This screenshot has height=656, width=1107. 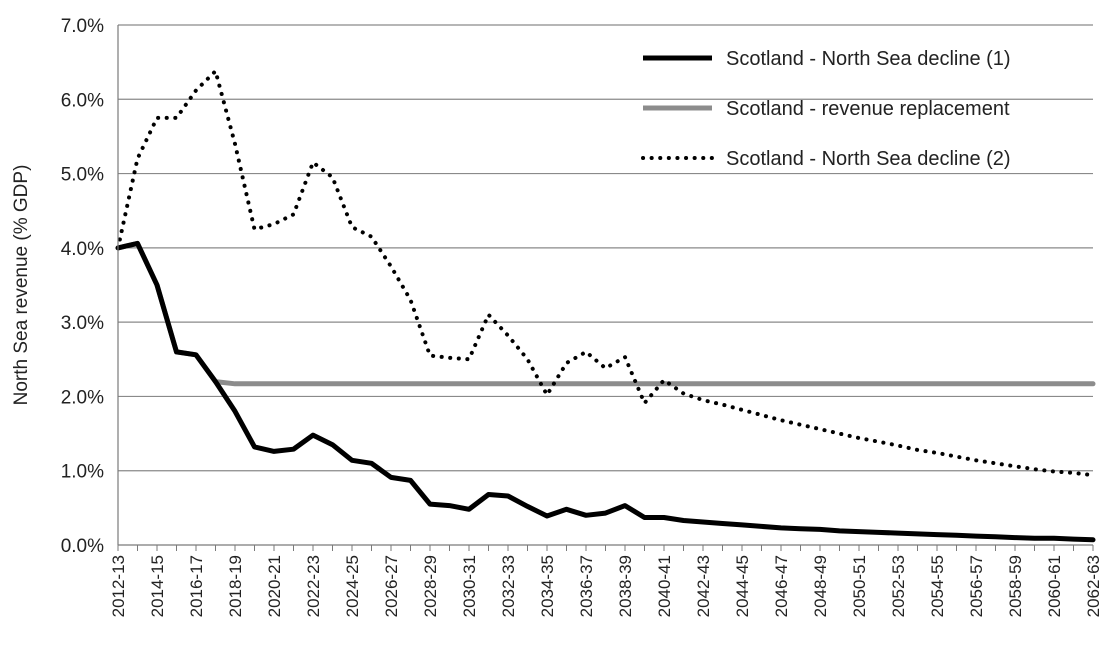 I want to click on x-tick-label: 2052-53, so click(x=898, y=586).